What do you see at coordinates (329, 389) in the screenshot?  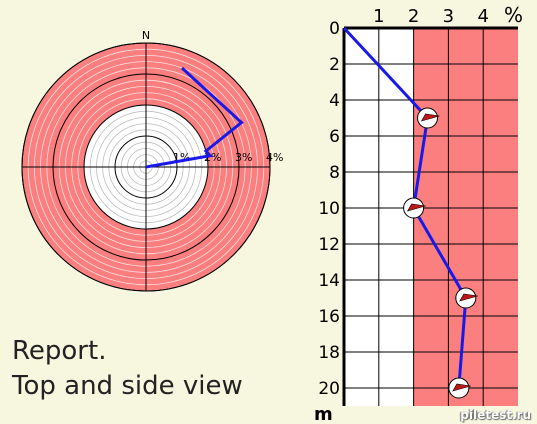 I see `y-tick-label: 20` at bounding box center [329, 389].